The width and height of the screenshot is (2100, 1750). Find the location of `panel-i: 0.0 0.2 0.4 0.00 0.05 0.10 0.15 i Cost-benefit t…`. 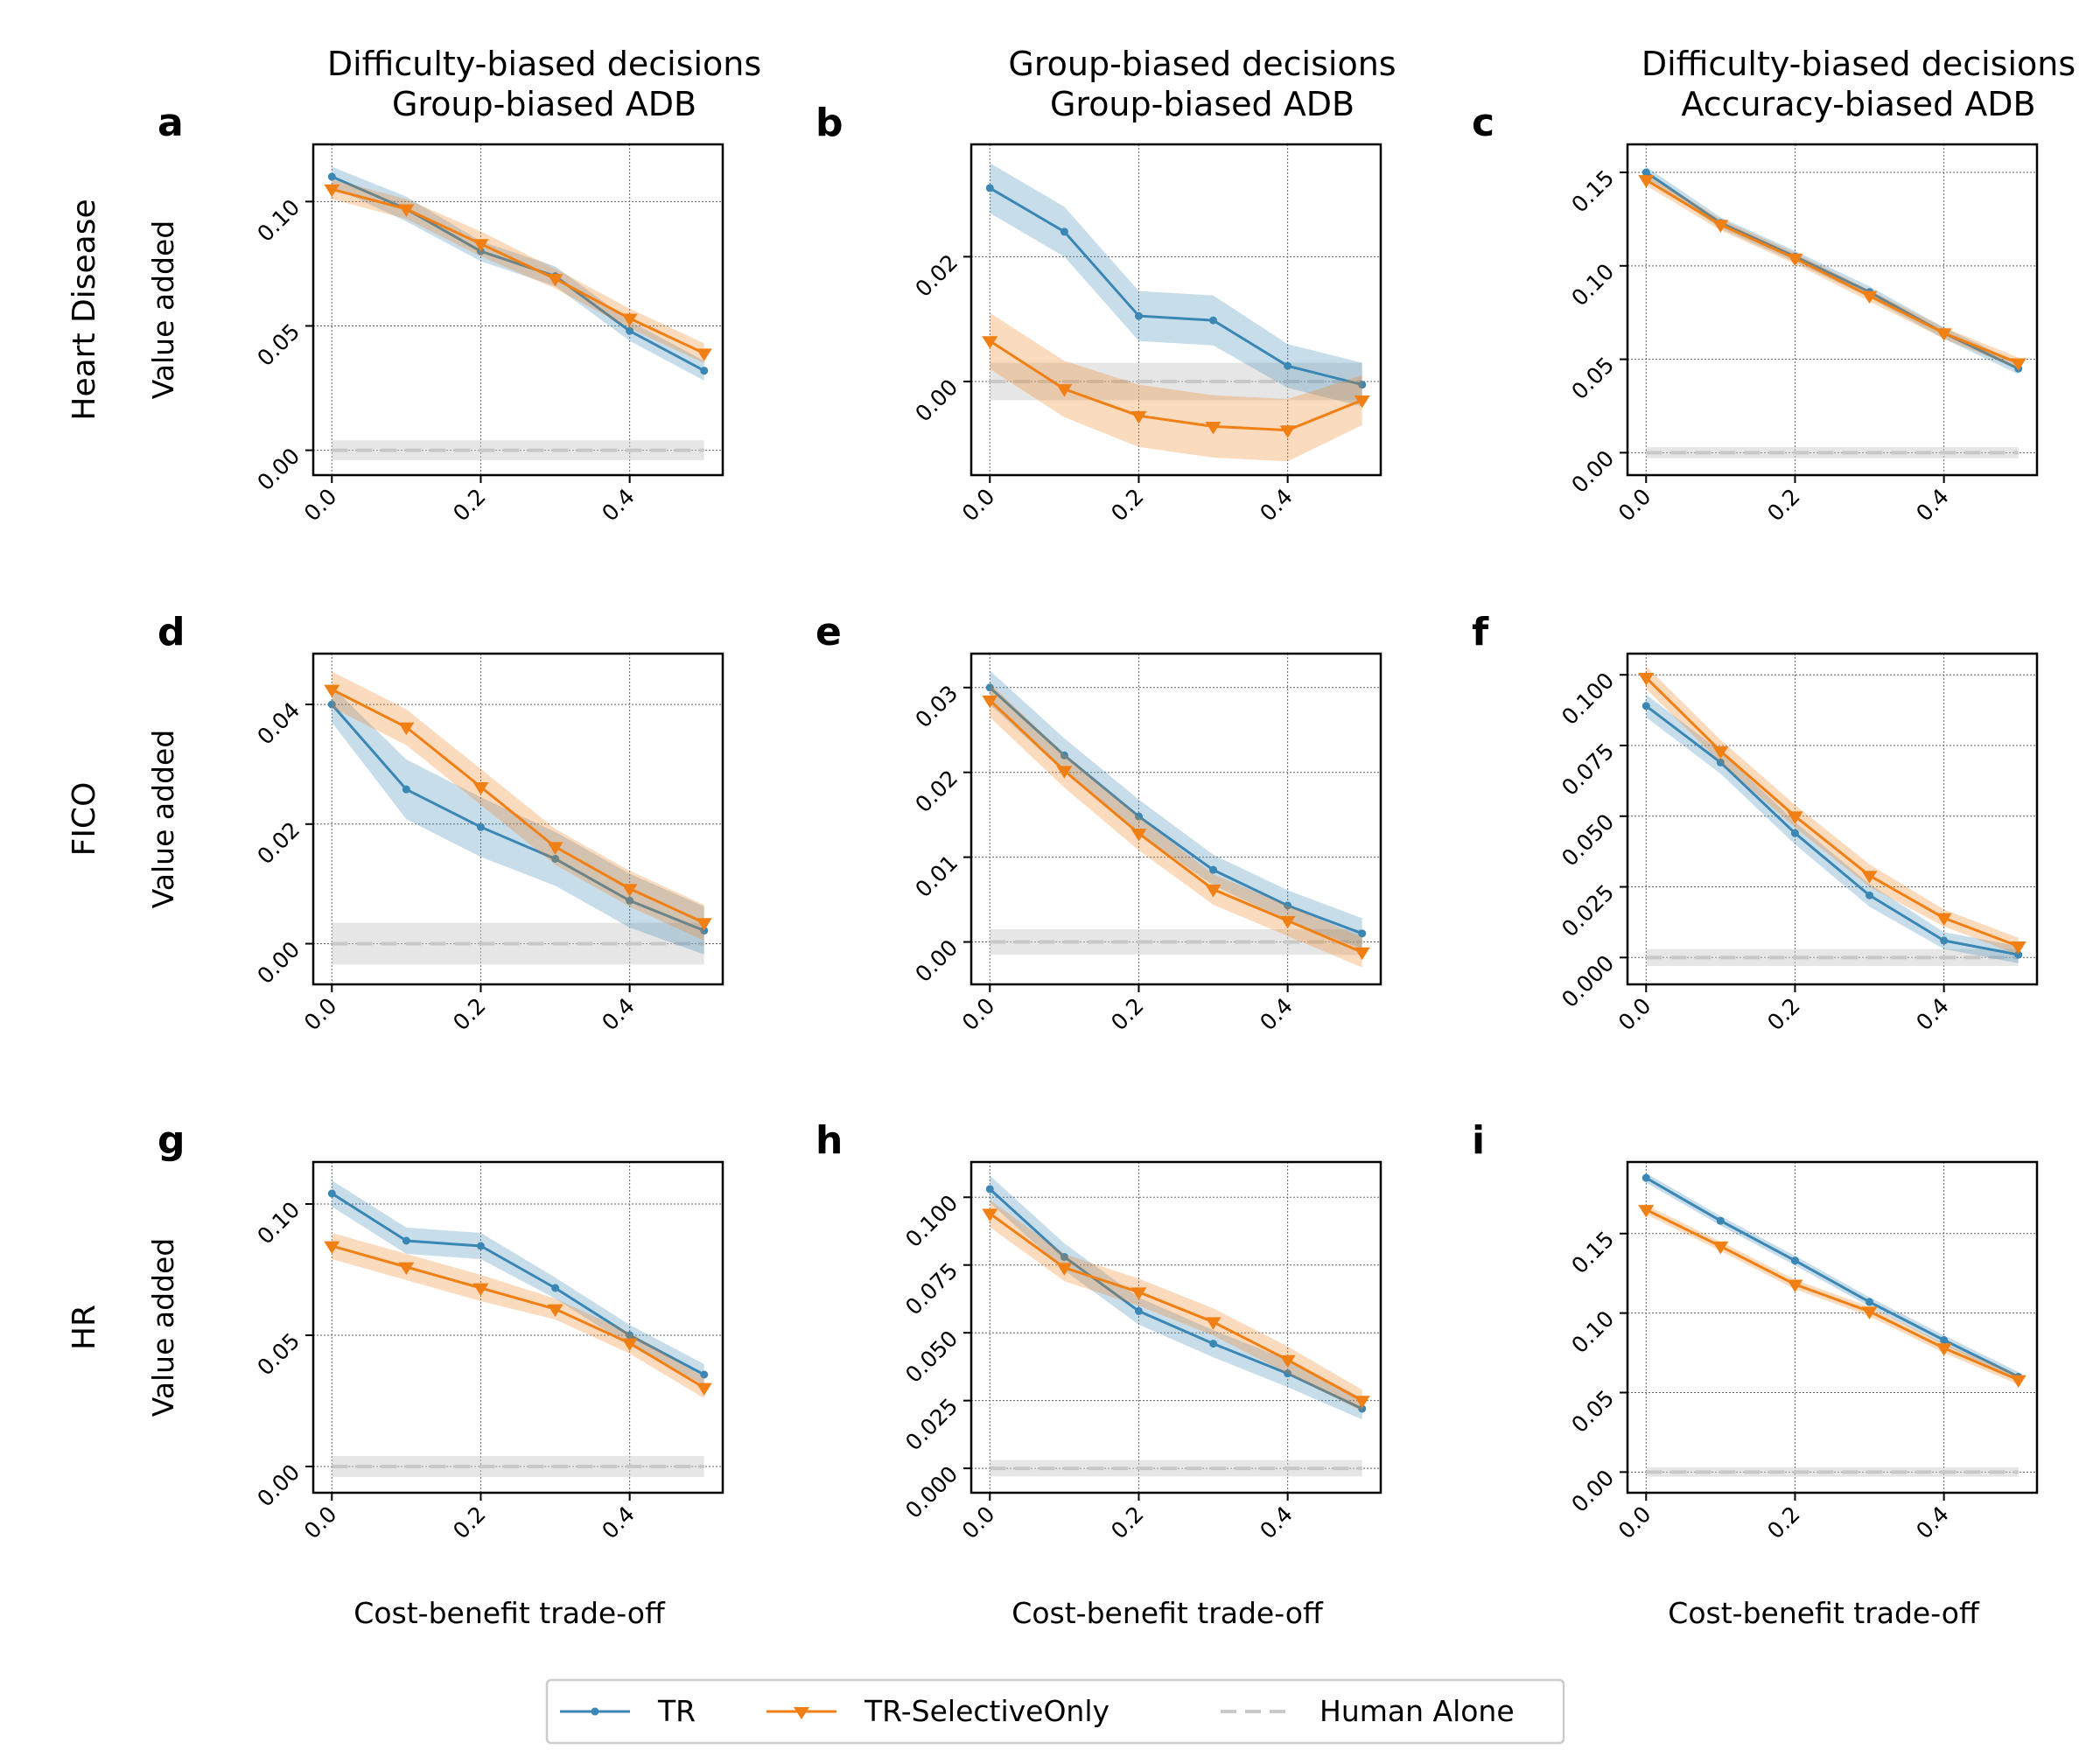

panel-i: 0.0 0.2 0.4 0.00 0.05 0.10 0.15 i Cost-benefit t… is located at coordinates (1755, 1374).